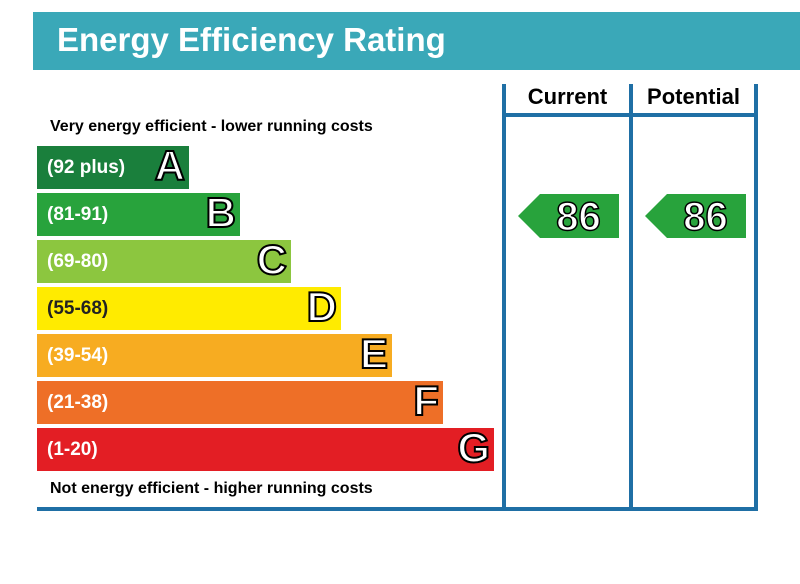 The image size is (800, 584). Describe the element at coordinates (138, 213) in the screenshot. I see `band-b: (81-91) B` at that location.